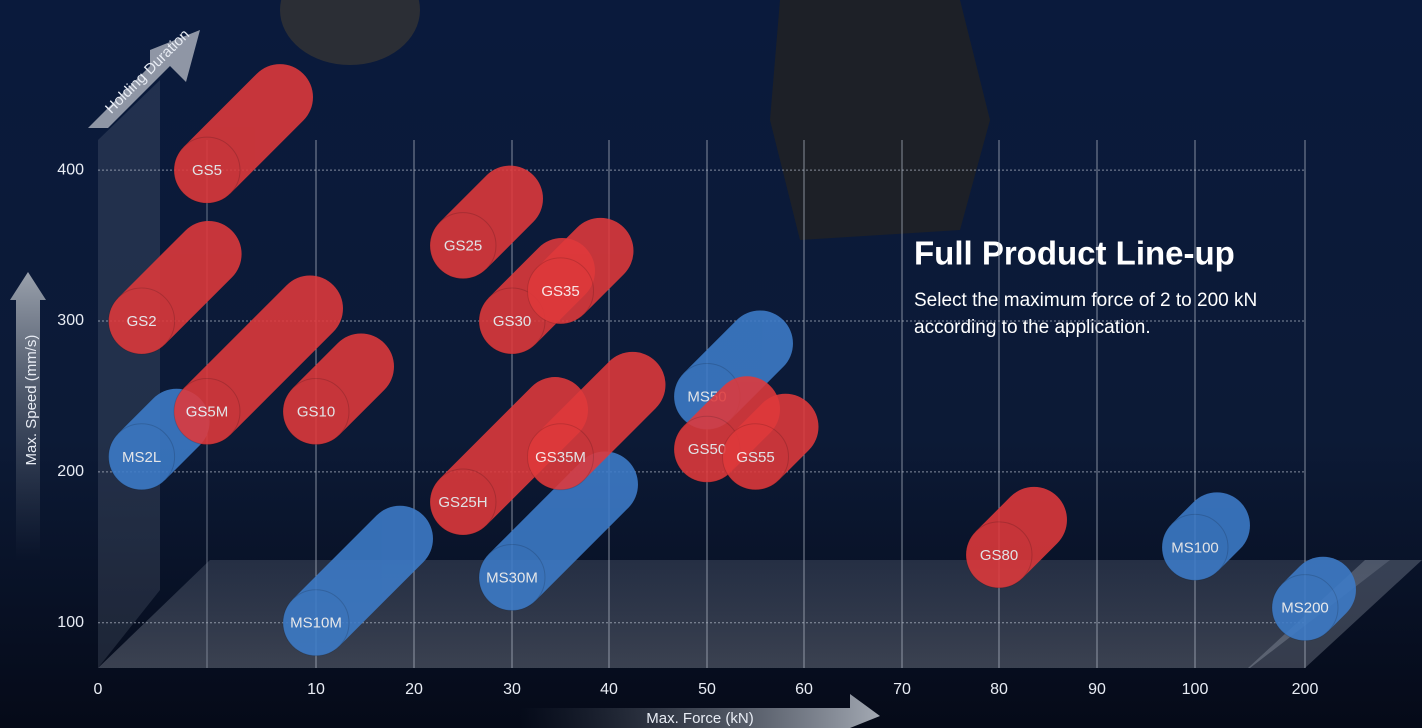 The height and width of the screenshot is (728, 1422). I want to click on y-axis-label: Max. Speed (mm/s), so click(31, 400).